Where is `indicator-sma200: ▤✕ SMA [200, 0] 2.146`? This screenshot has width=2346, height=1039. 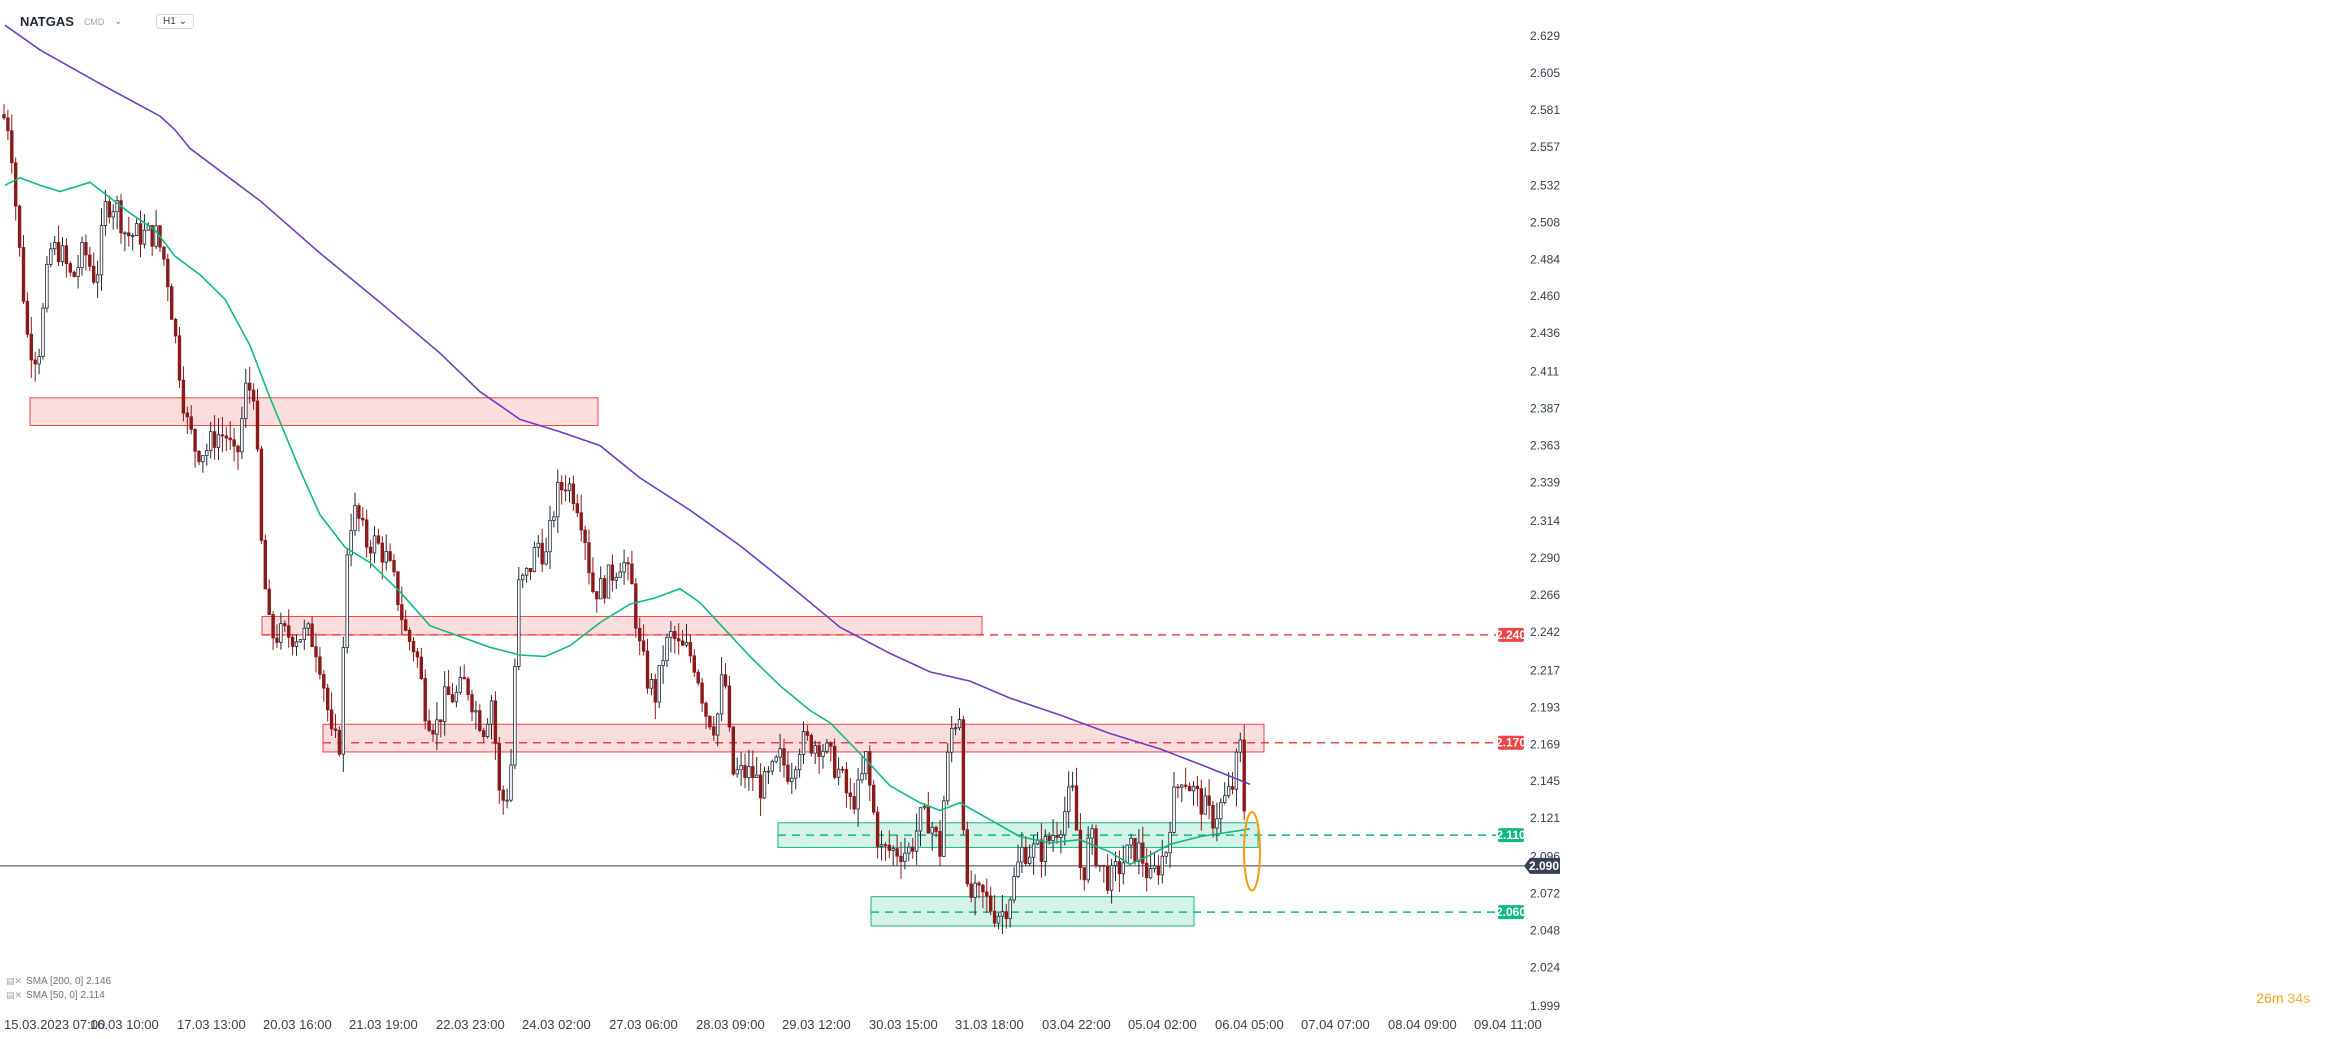
indicator-sma200: ▤✕ SMA [200, 0] 2.146 is located at coordinates (58, 981).